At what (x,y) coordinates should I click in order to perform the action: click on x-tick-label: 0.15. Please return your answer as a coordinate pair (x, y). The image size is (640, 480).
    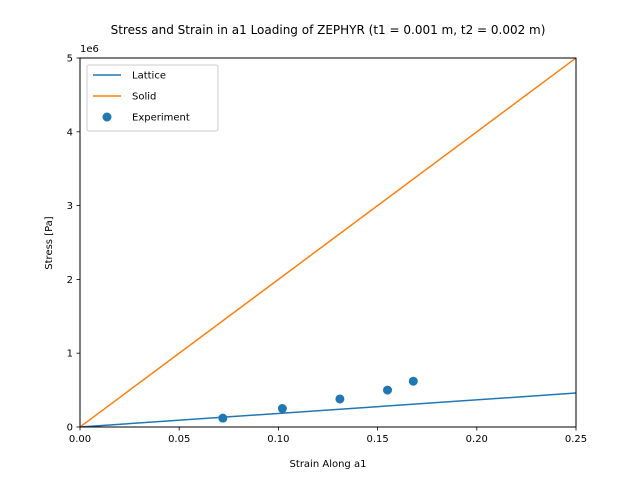
    Looking at the image, I should click on (377, 439).